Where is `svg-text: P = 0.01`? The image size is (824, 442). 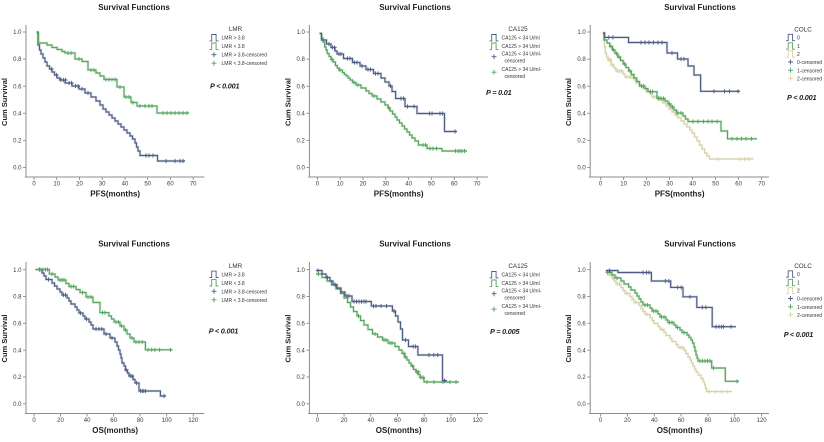 svg-text: P = 0.01 is located at coordinates (499, 92).